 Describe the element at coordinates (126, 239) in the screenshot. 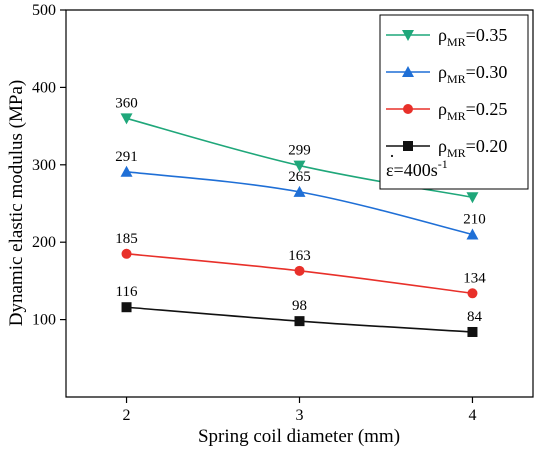

I see `series-3-label-1: 185` at that location.